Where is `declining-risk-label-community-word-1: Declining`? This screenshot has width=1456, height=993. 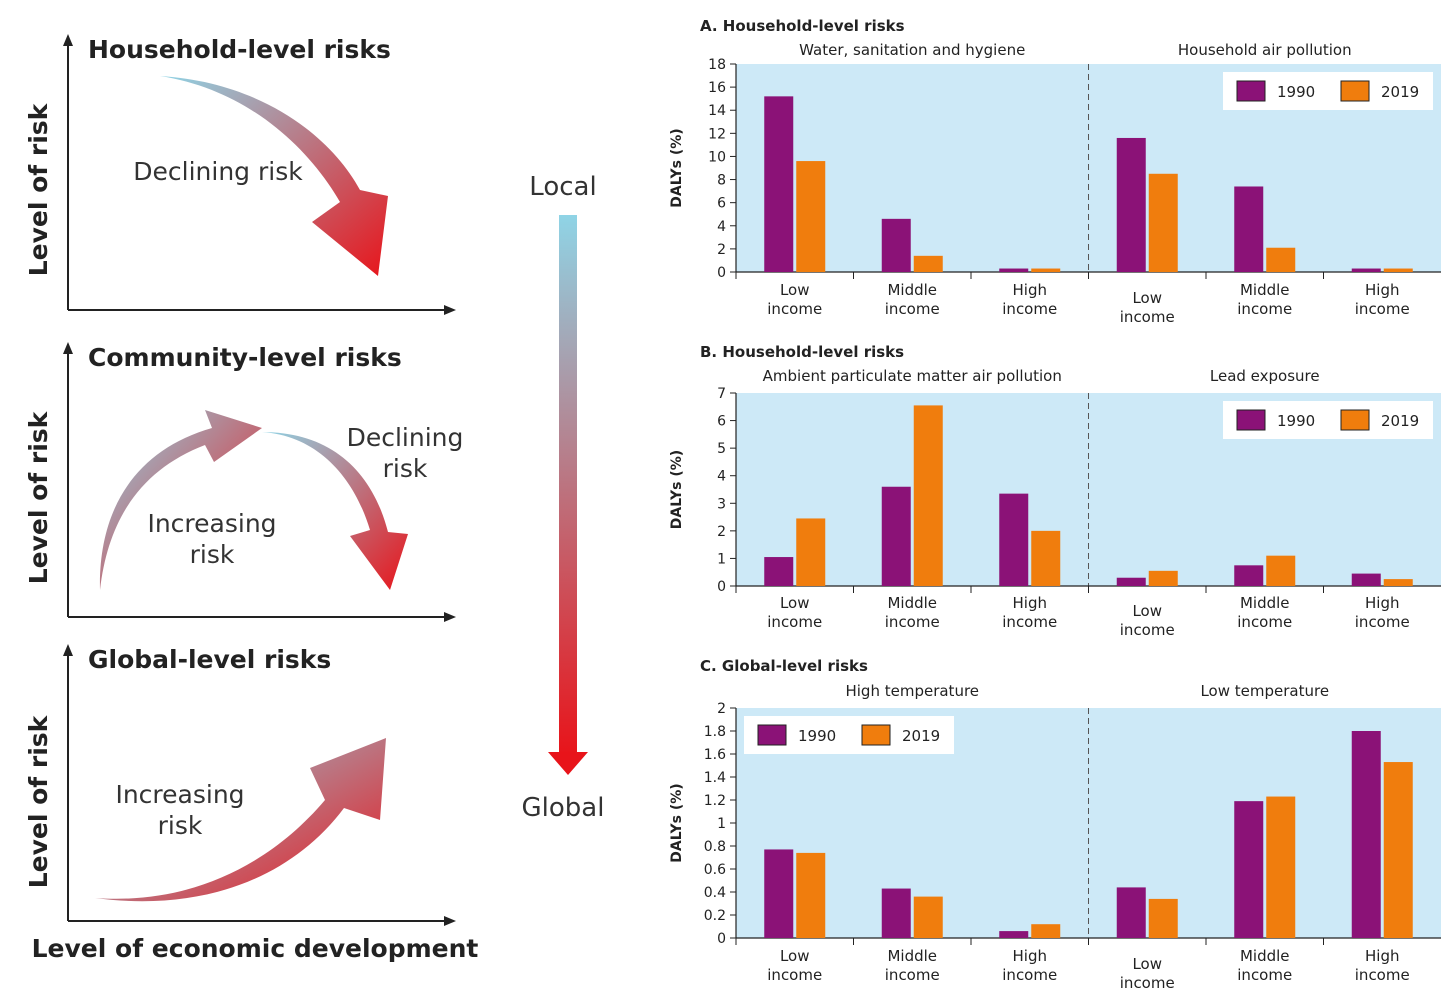 declining-risk-label-community-word-1: Declining is located at coordinates (405, 437).